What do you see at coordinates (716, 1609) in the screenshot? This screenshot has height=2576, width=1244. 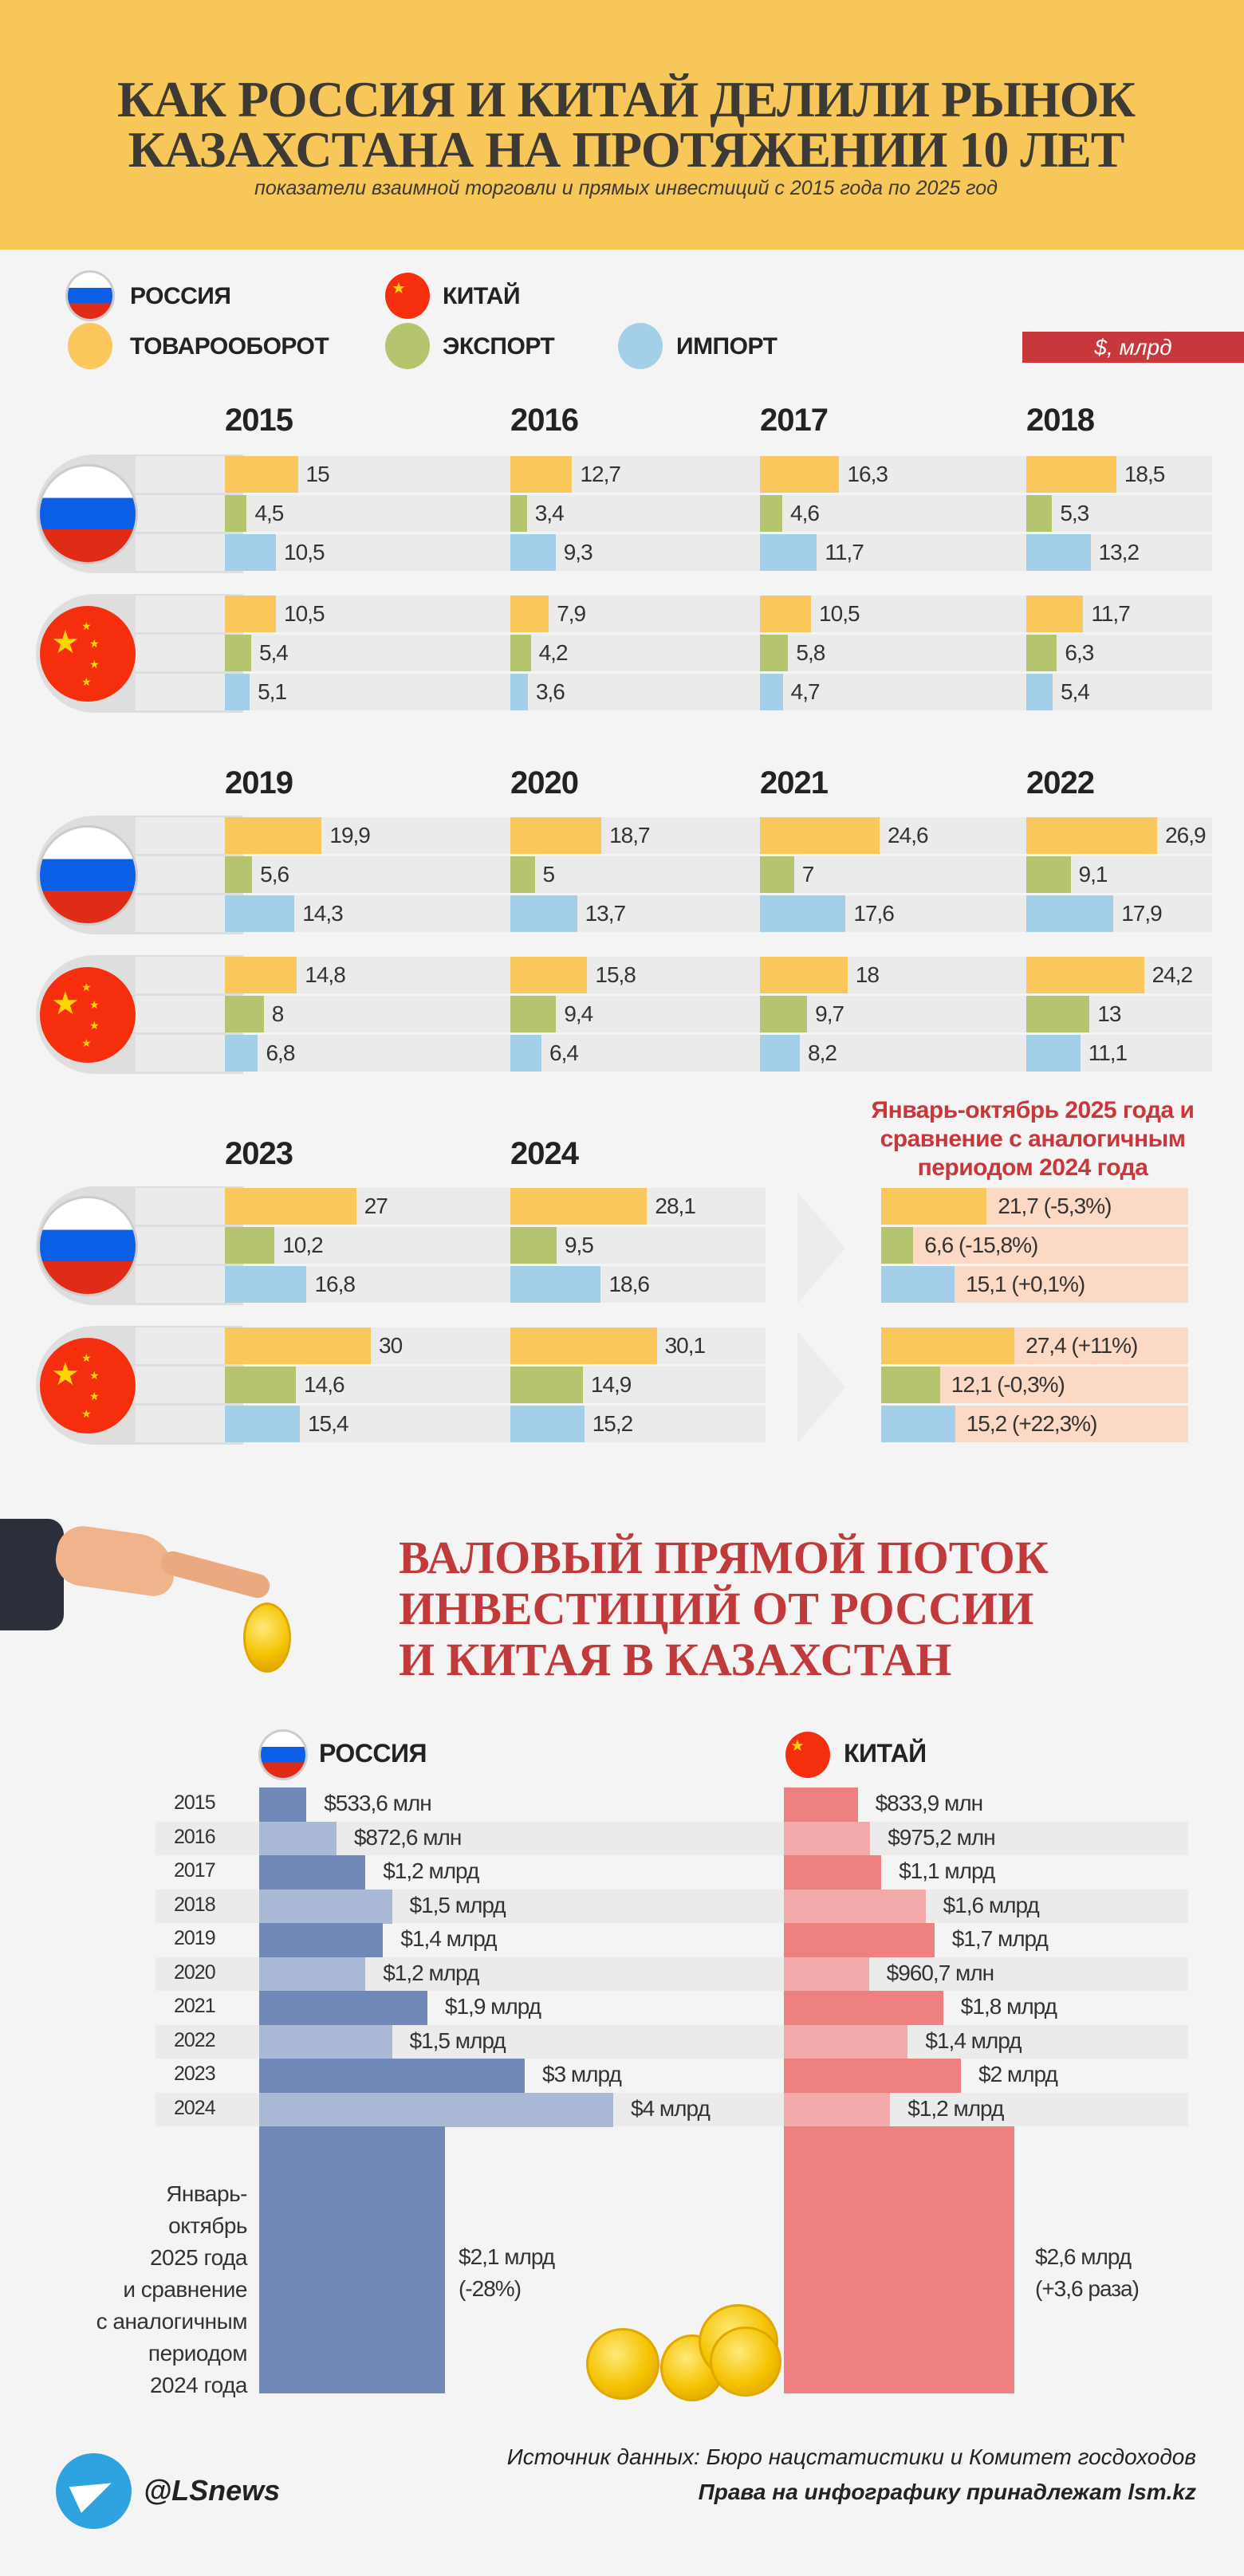 I see `investment-title-line: ИНВЕСТИЦИЙ ОТ РОССИИ` at bounding box center [716, 1609].